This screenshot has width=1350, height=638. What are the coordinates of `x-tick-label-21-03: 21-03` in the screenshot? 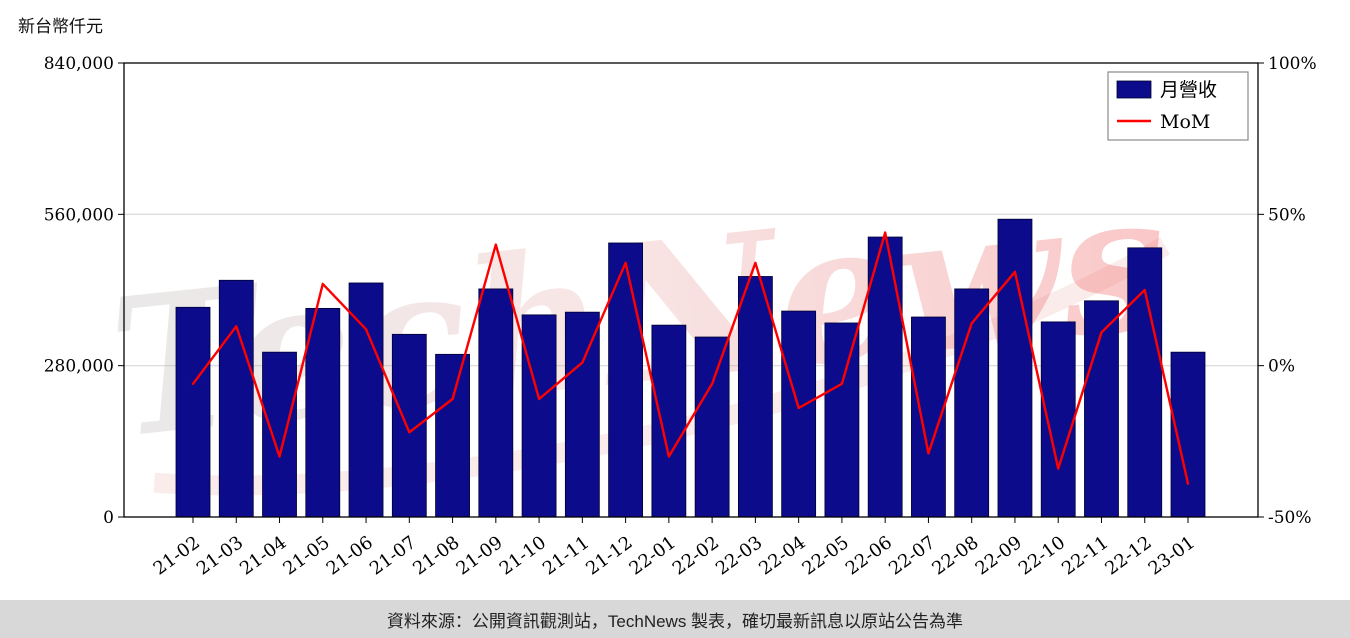 It's located at (220, 555).